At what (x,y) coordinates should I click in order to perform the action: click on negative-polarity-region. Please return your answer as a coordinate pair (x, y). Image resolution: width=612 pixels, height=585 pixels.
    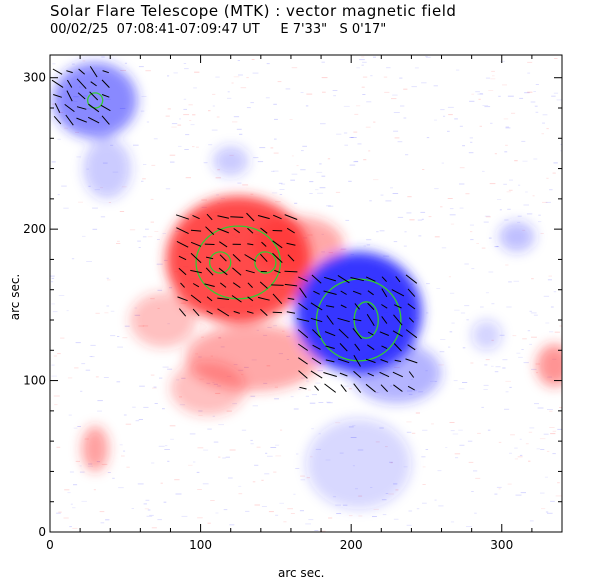
    Looking at the image, I should click on (95, 100).